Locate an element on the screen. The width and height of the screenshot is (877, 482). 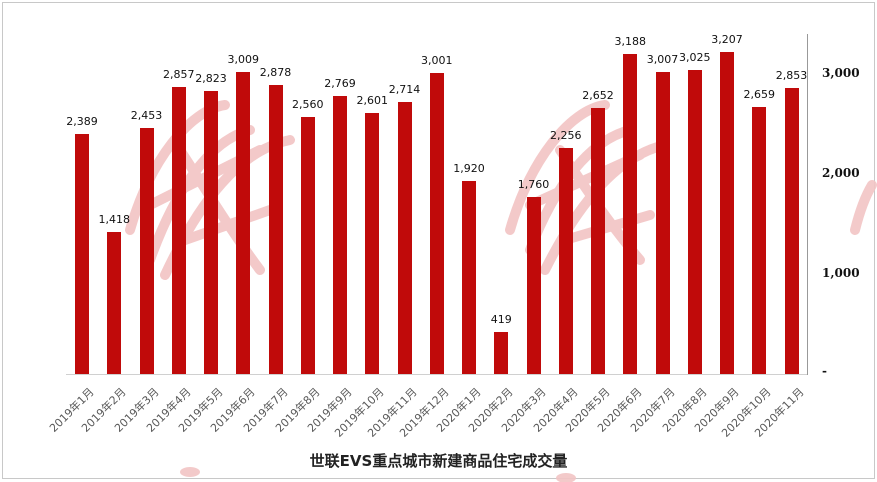
data-label: 2,389 is located at coordinates (82, 122).